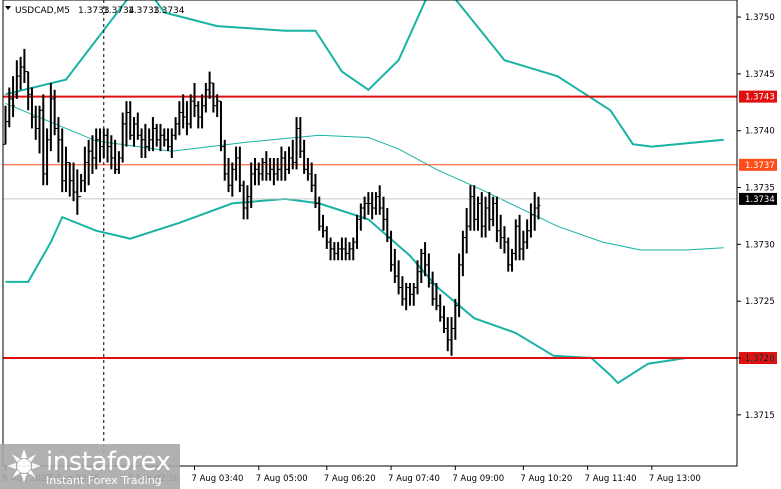  What do you see at coordinates (478, 479) in the screenshot?
I see `x-tick-label: 7 Aug 09:00` at bounding box center [478, 479].